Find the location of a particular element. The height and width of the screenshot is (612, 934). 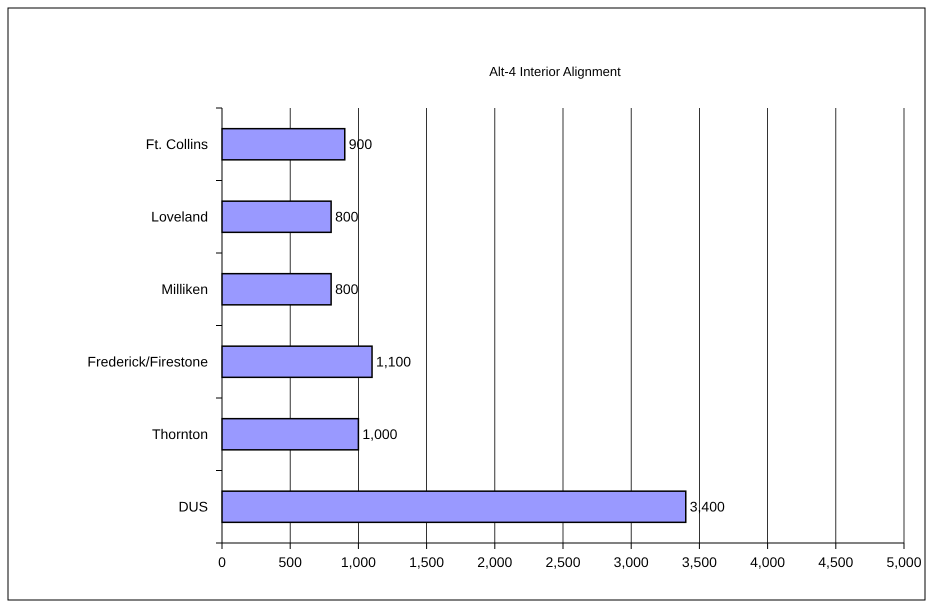

x-tick-label: 5,000 is located at coordinates (904, 562).